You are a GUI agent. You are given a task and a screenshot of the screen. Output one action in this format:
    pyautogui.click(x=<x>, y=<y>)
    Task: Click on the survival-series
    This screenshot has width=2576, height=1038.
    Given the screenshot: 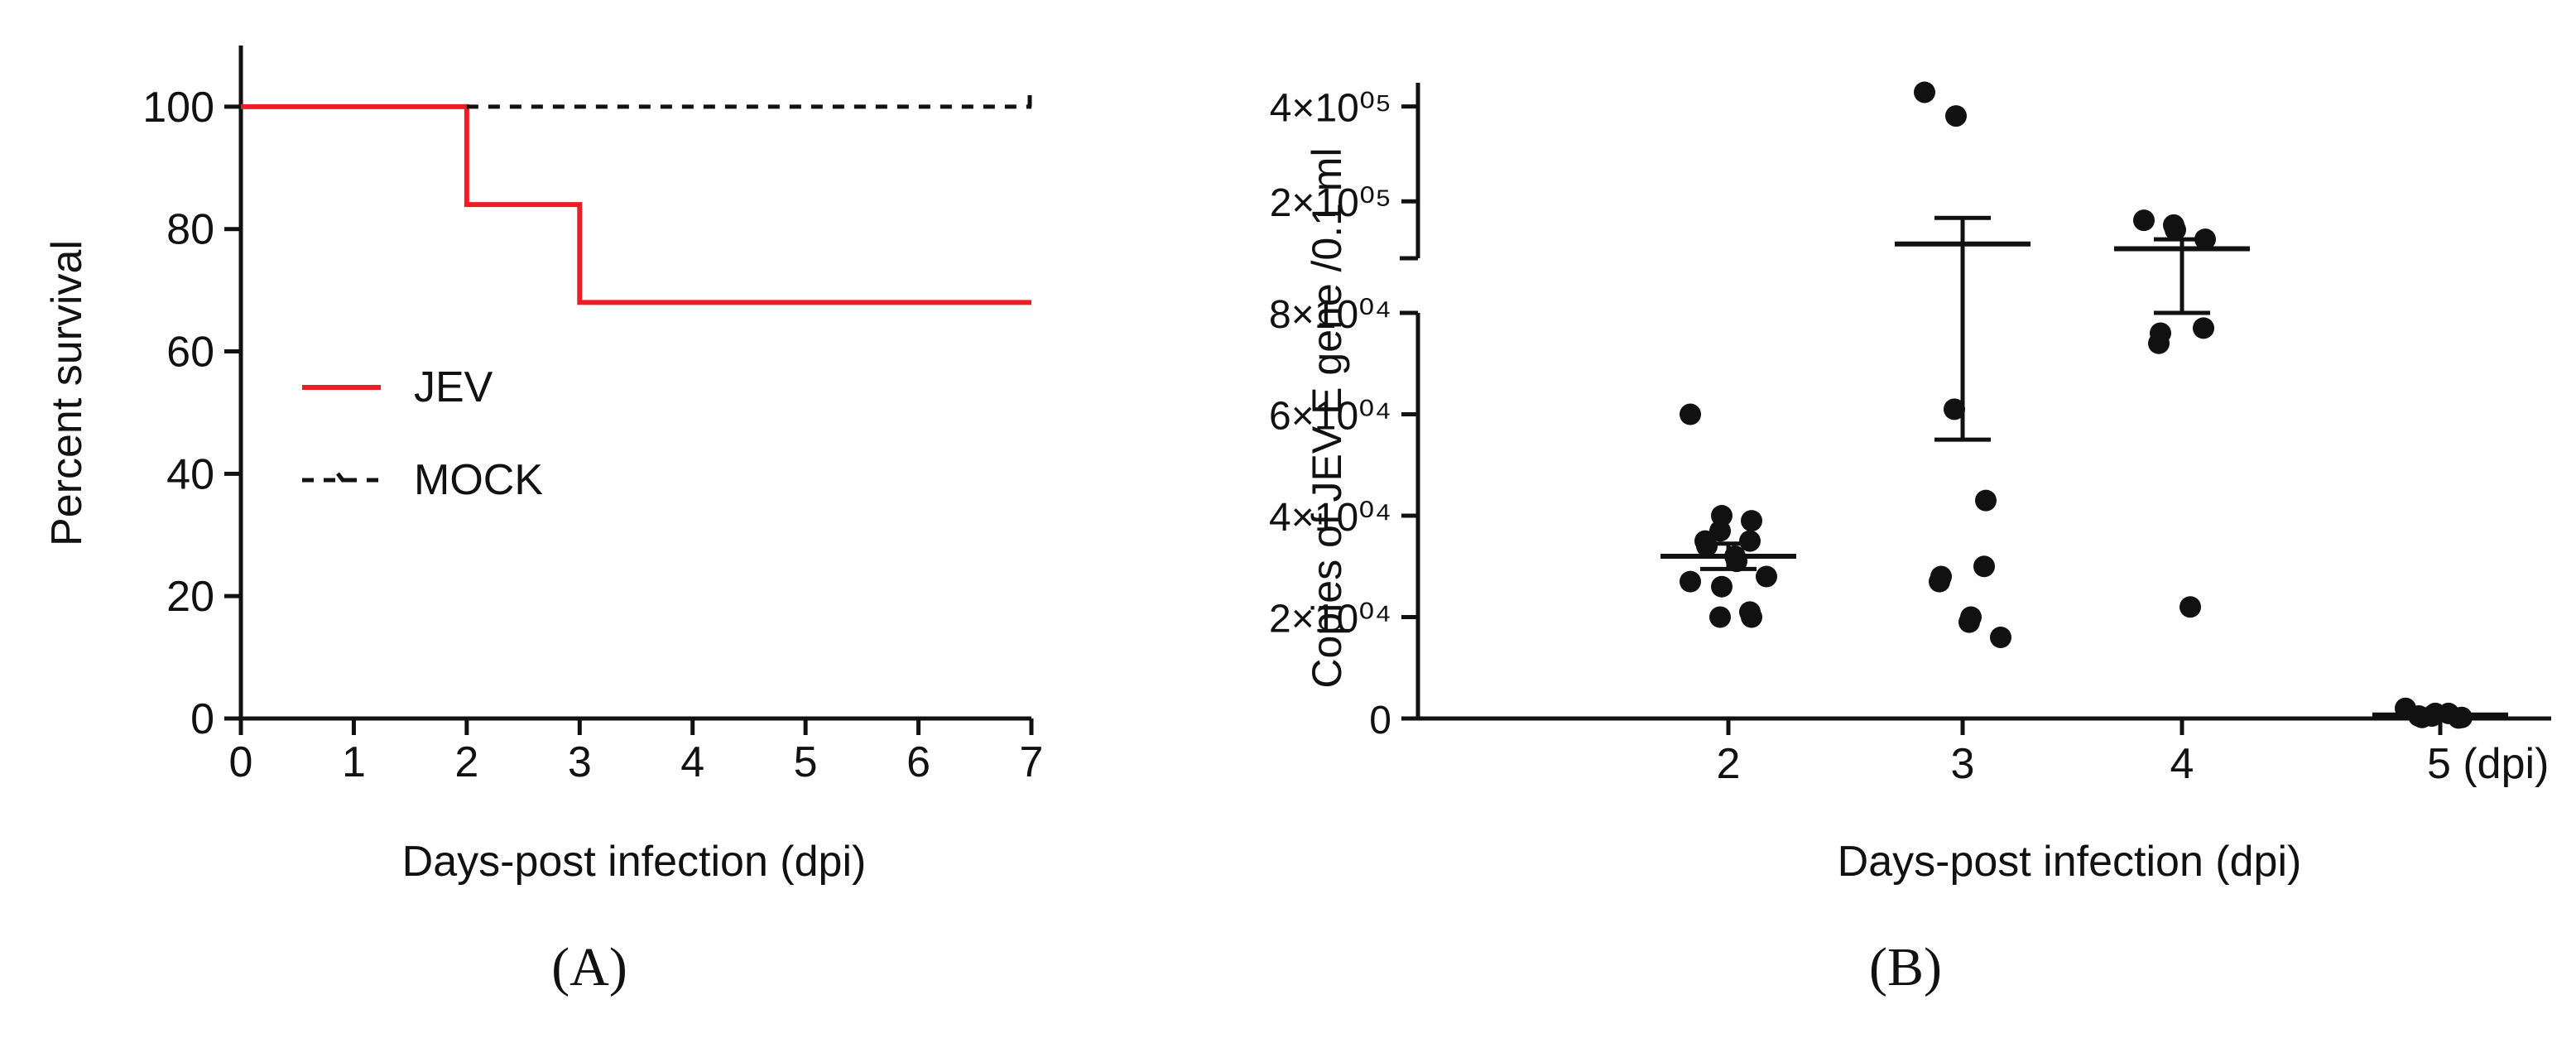 What is the action you would take?
    pyautogui.click(x=636, y=199)
    